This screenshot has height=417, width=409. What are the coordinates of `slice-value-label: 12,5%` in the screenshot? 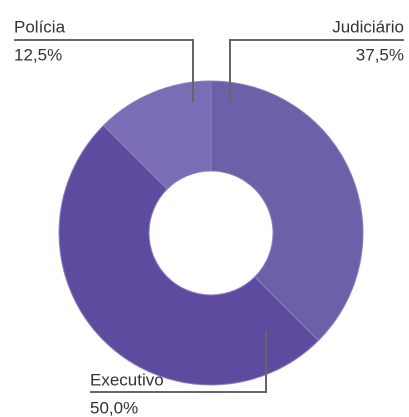 It's located at (38, 54).